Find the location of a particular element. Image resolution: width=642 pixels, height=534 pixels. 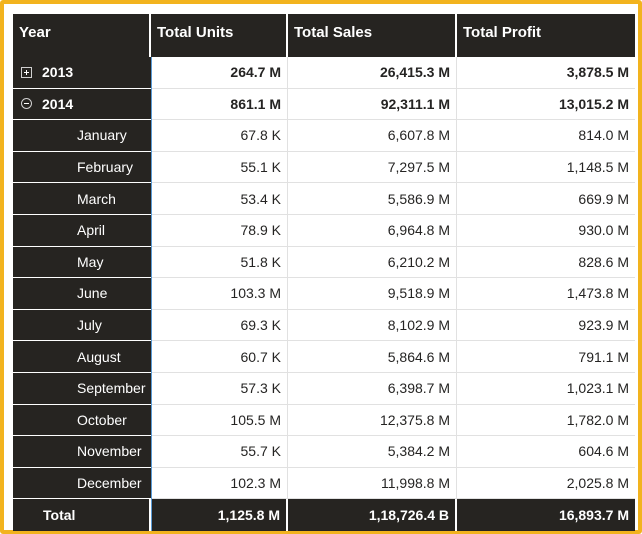

month-row: April 78.9 K 6,964.8 M 930.0 M is located at coordinates (324, 230).